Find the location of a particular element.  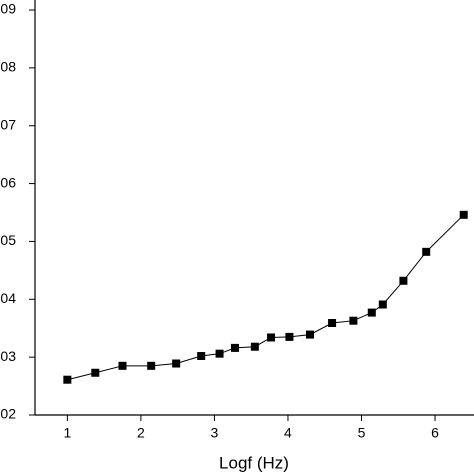

x-axis-label: Logf (Hz) is located at coordinates (254, 462).